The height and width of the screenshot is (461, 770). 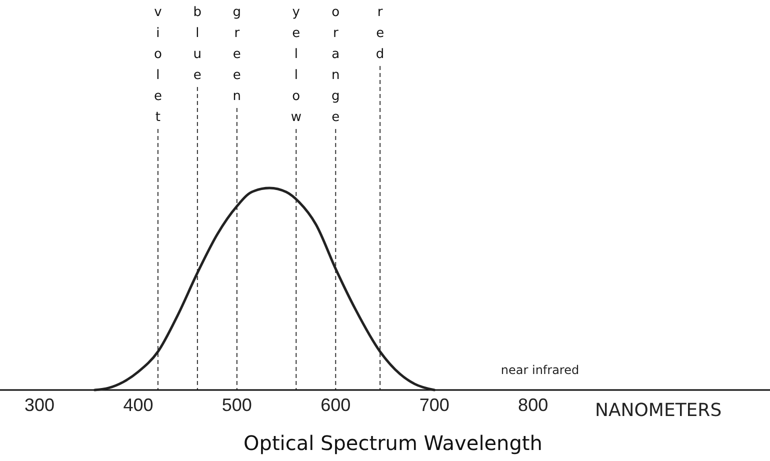 I want to click on ref-line-label: yellow, so click(x=296, y=65).